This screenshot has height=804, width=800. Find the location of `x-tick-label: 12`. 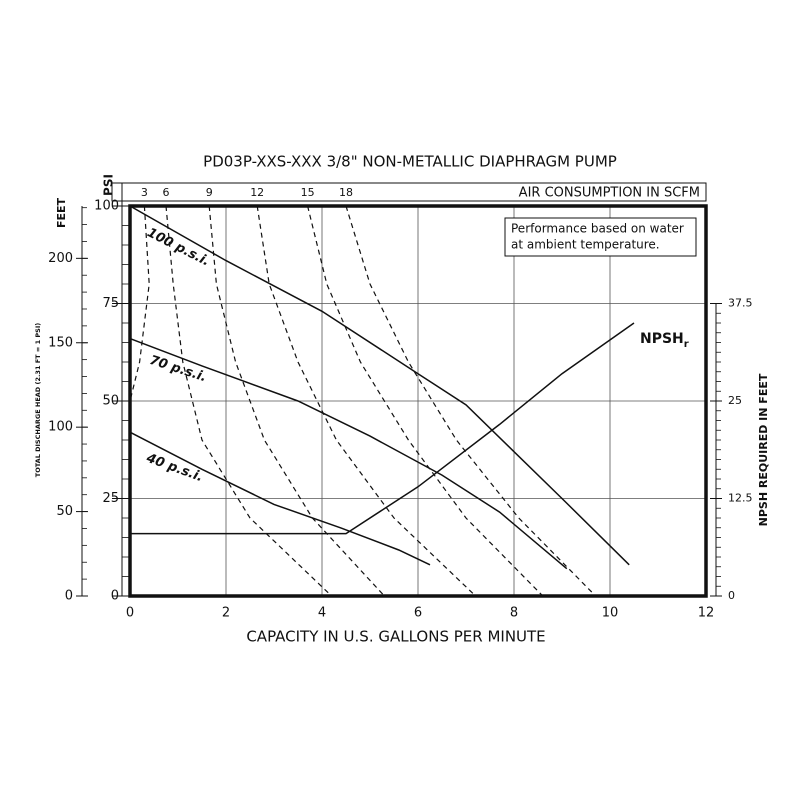

x-tick-label: 12 is located at coordinates (706, 613).